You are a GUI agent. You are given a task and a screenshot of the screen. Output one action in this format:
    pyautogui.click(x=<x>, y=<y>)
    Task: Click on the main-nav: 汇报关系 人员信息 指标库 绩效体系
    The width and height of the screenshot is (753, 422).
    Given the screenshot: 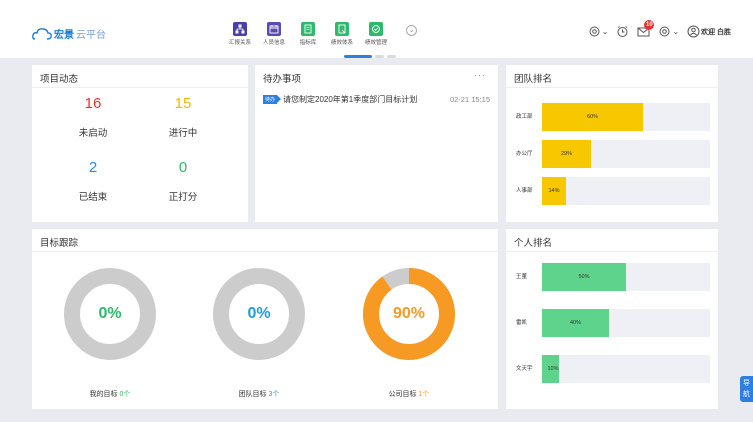 What is the action you would take?
    pyautogui.click(x=308, y=34)
    